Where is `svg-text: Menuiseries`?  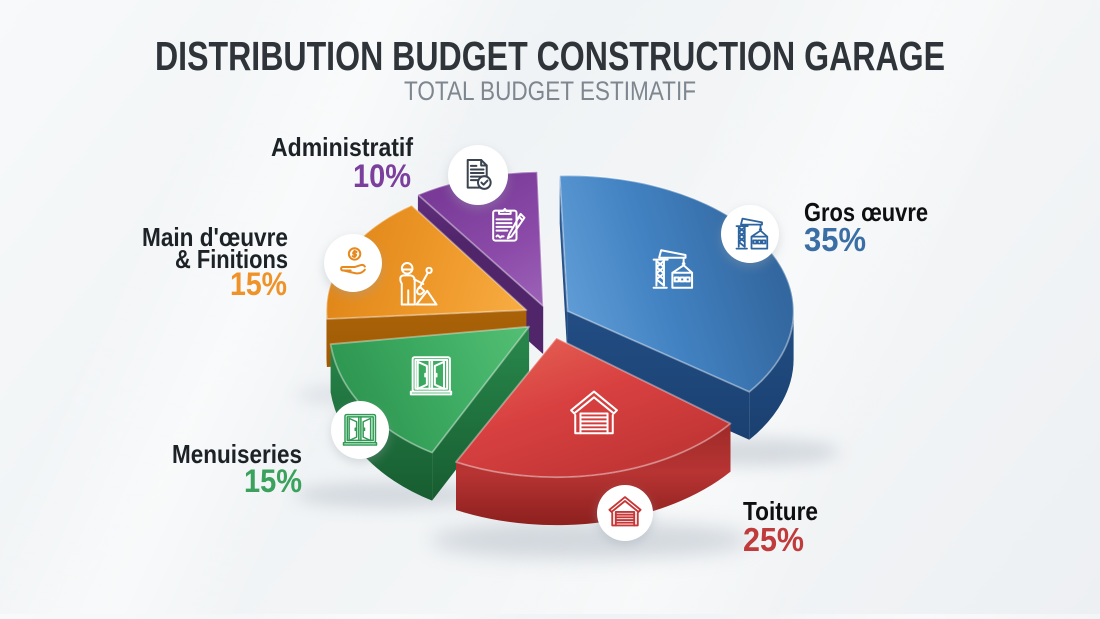 svg-text: Menuiseries is located at coordinates (237, 454).